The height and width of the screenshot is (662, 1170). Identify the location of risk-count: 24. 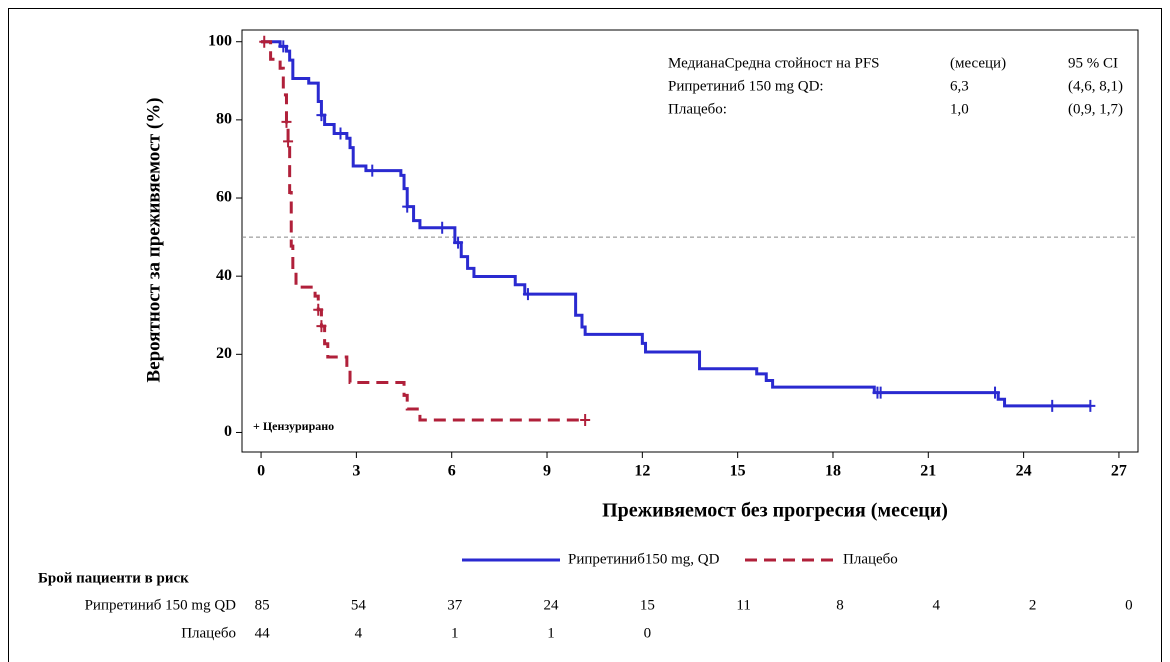
(552, 605).